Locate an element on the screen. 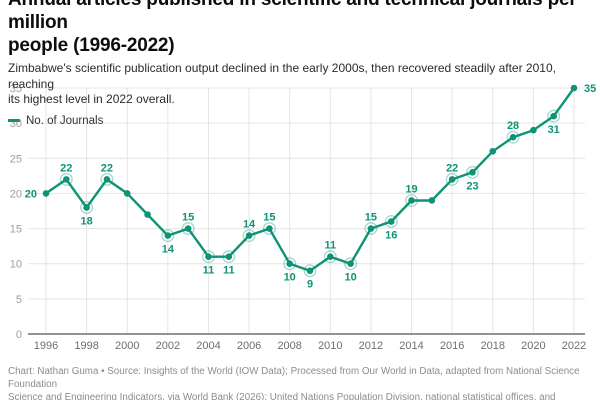 Image resolution: width=600 pixels, height=400 pixels. data-point-label: 19 is located at coordinates (411, 189).